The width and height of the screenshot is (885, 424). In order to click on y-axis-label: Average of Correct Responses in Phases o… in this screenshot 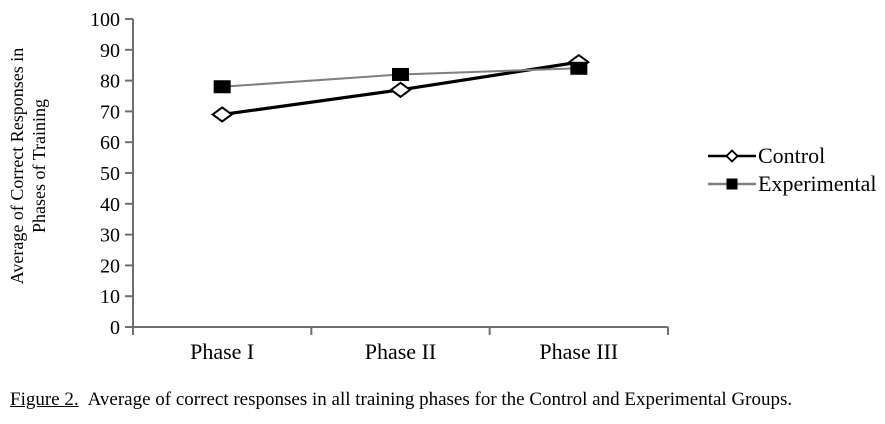, I will do `click(29, 166)`.